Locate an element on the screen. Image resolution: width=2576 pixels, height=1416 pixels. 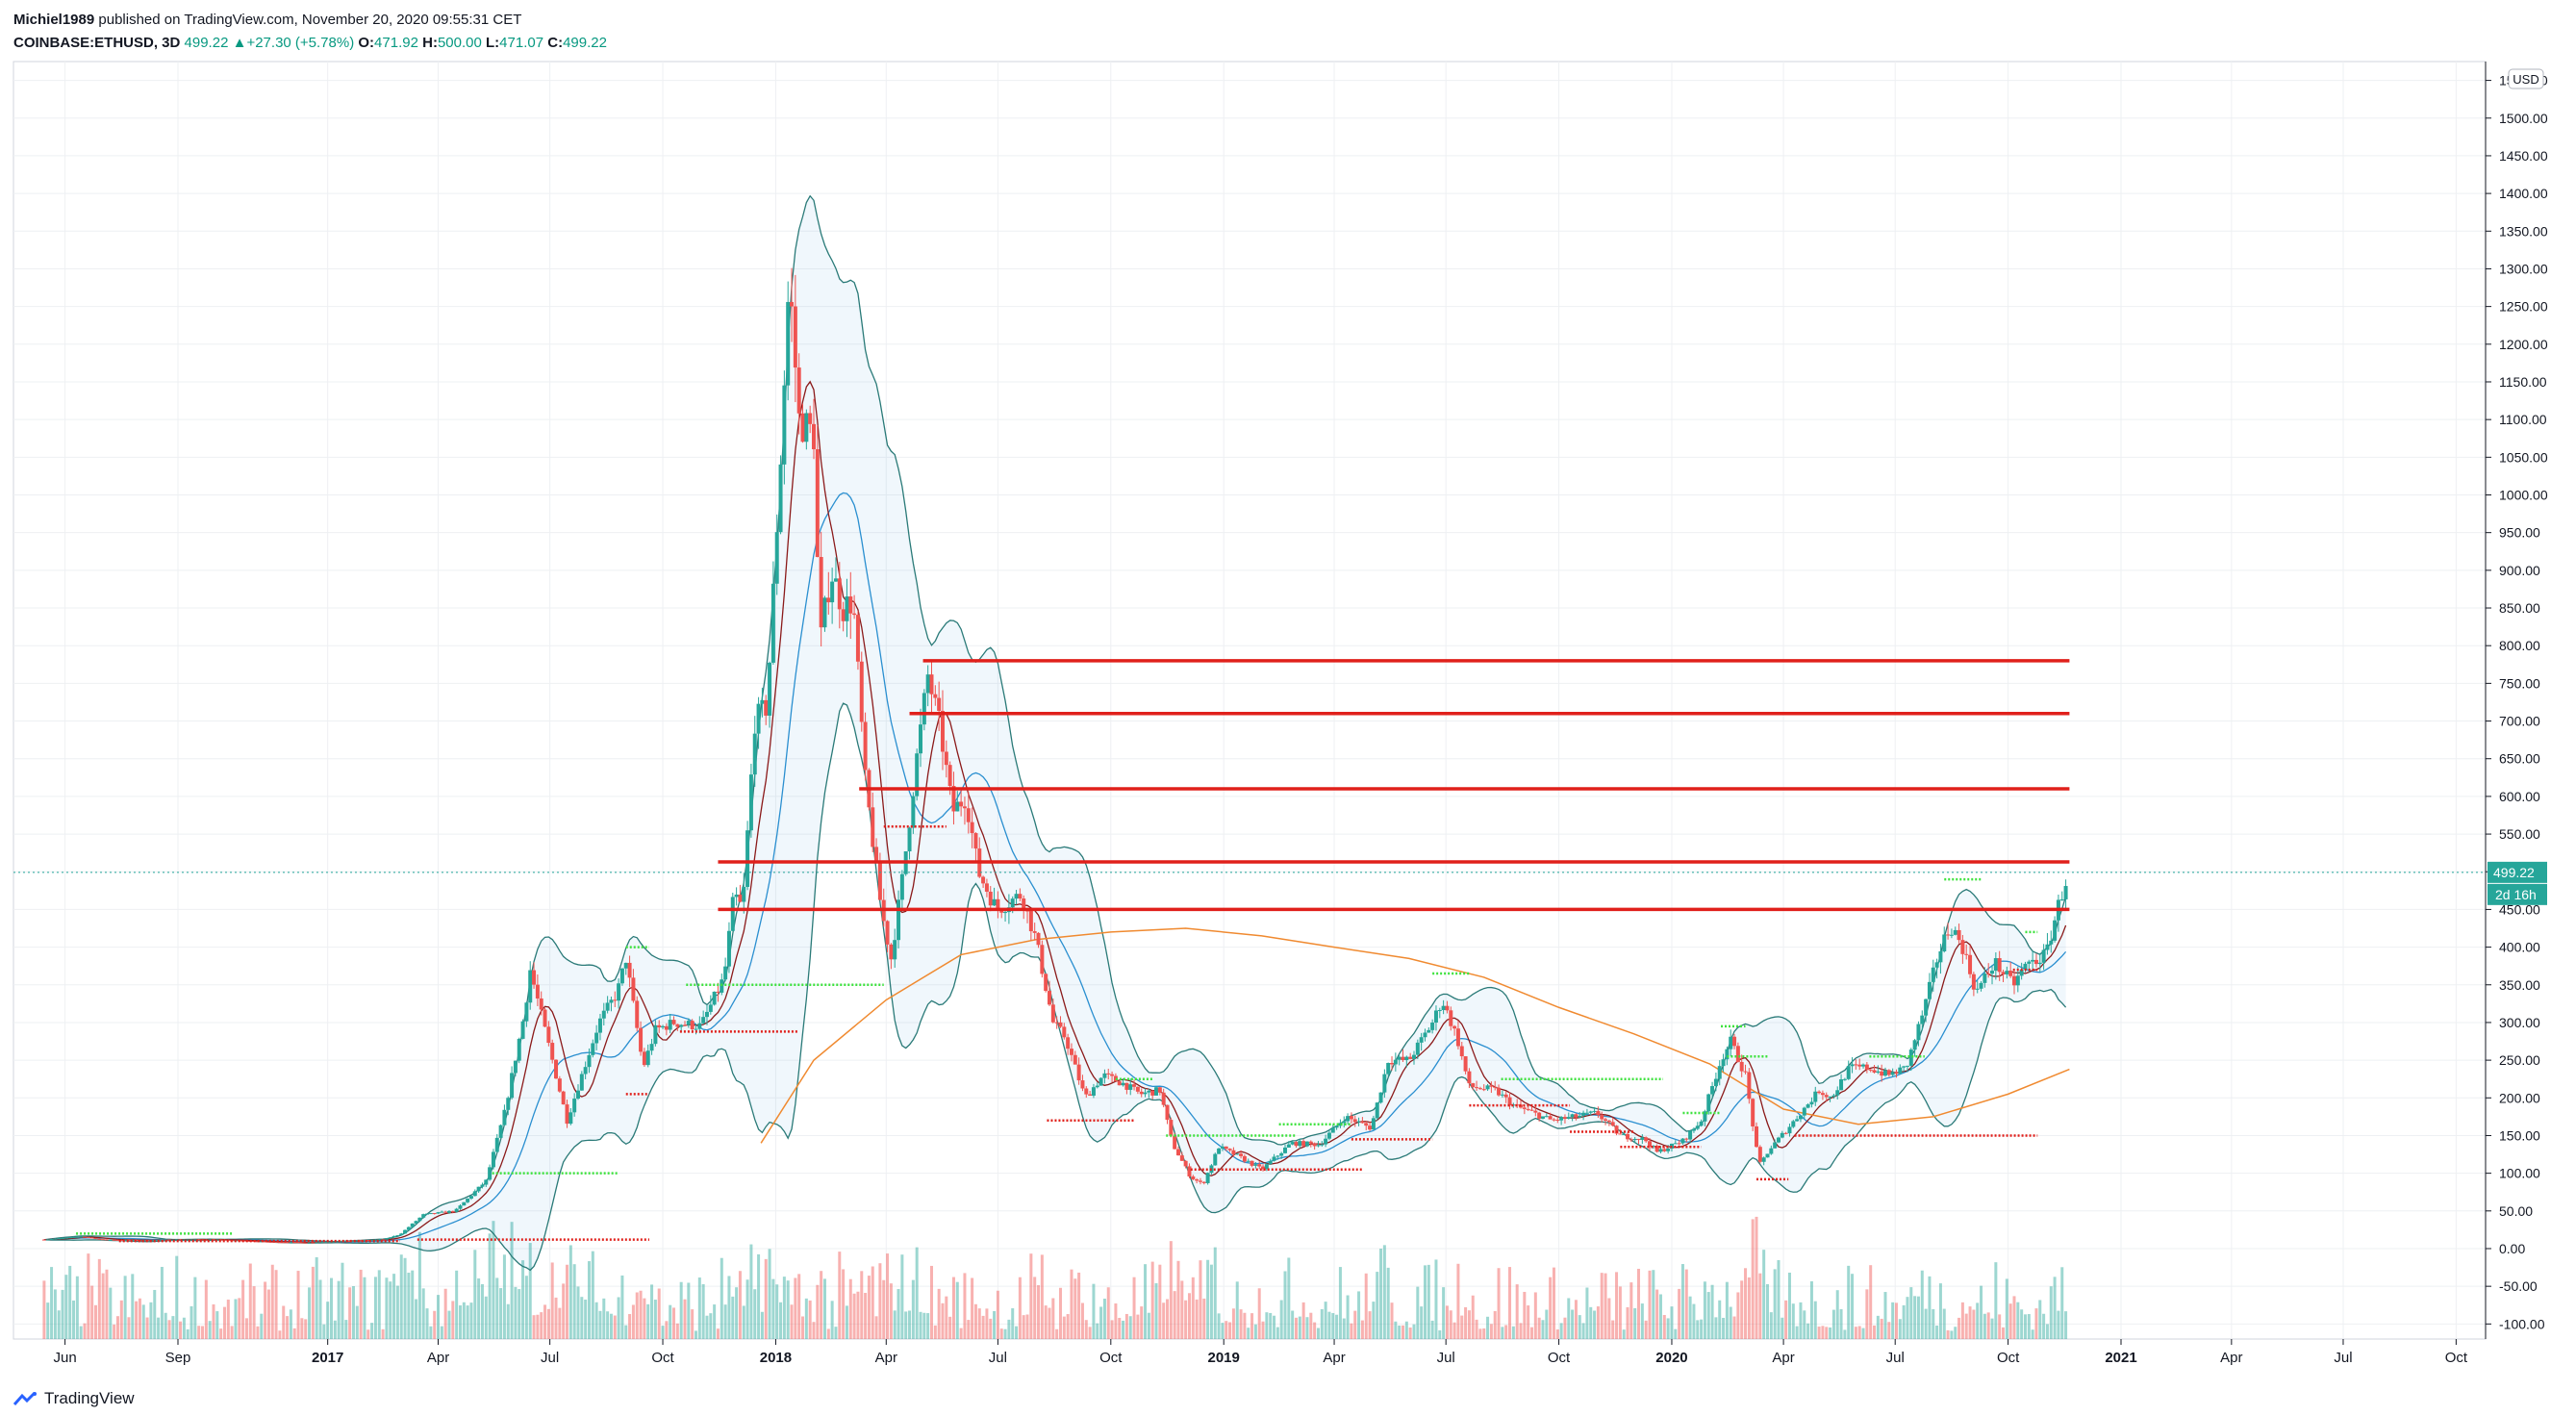
x-tick-label: Oct is located at coordinates (662, 1358).